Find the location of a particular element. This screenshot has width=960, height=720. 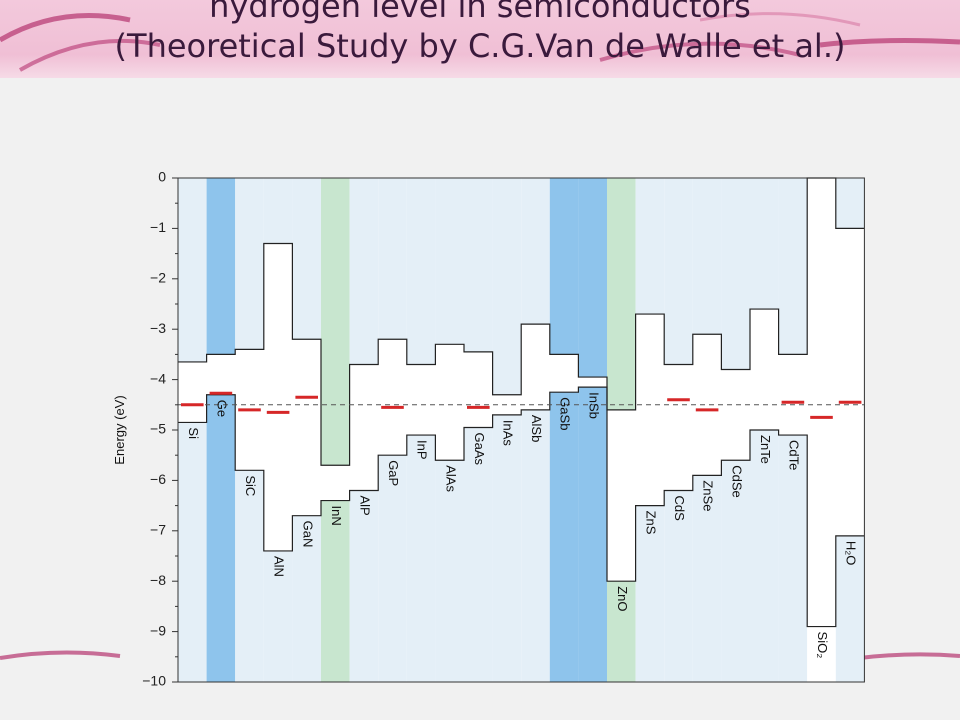

material-label-alas: AlAs is located at coordinates (450, 478).